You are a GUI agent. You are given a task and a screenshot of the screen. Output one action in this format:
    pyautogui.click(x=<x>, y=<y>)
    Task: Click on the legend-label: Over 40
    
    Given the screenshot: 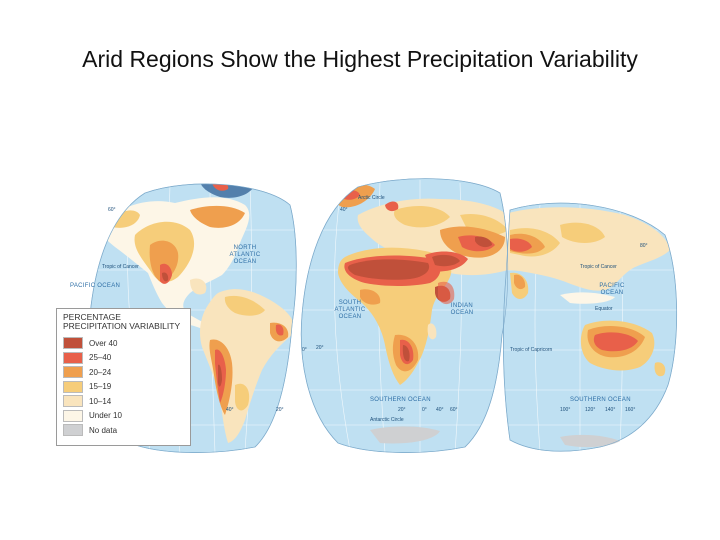 What is the action you would take?
    pyautogui.click(x=103, y=343)
    